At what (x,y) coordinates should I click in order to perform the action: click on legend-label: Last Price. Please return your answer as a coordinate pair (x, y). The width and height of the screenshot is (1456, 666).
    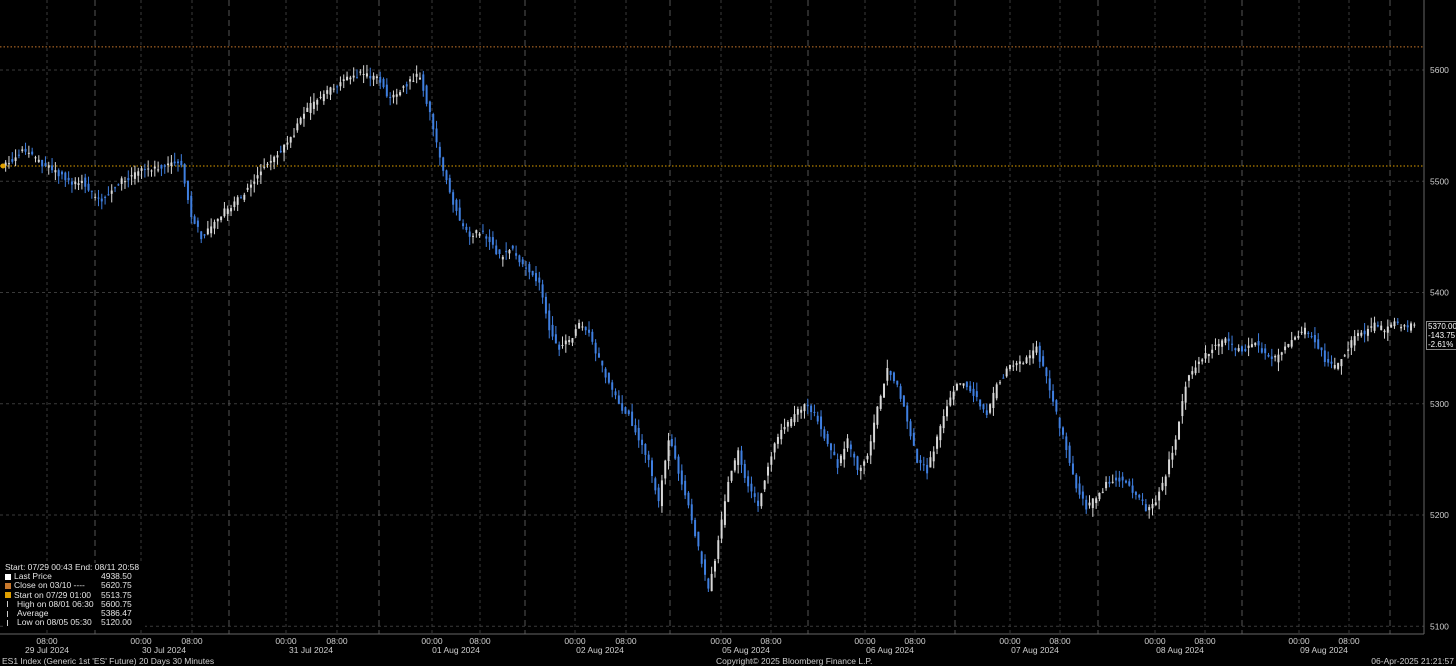
    Looking at the image, I should click on (33, 577).